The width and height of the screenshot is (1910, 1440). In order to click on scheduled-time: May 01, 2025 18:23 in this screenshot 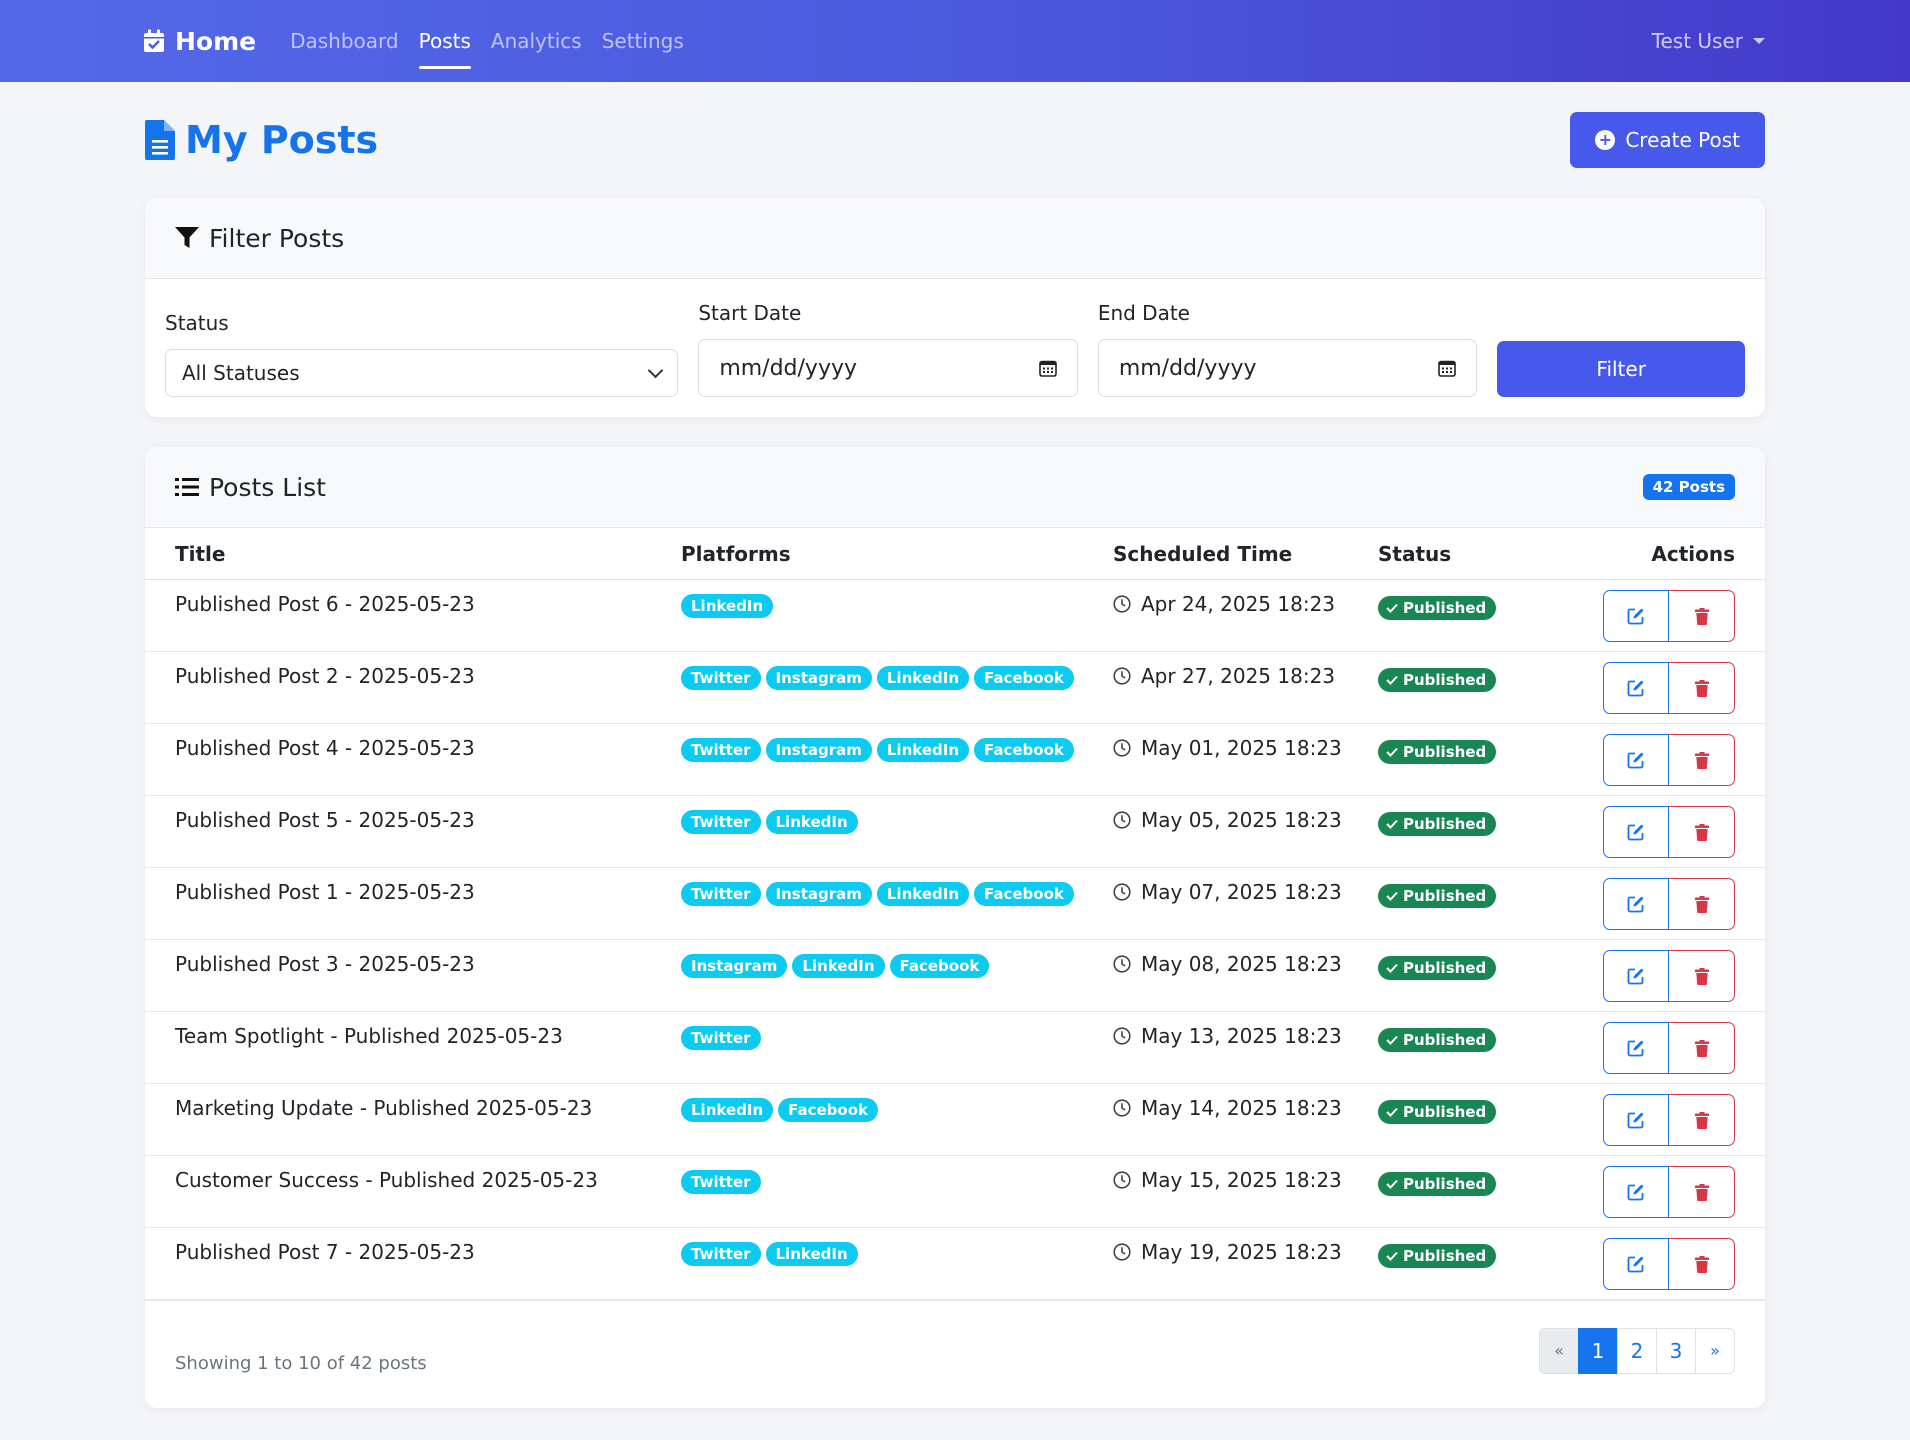, I will do `click(1245, 742)`.